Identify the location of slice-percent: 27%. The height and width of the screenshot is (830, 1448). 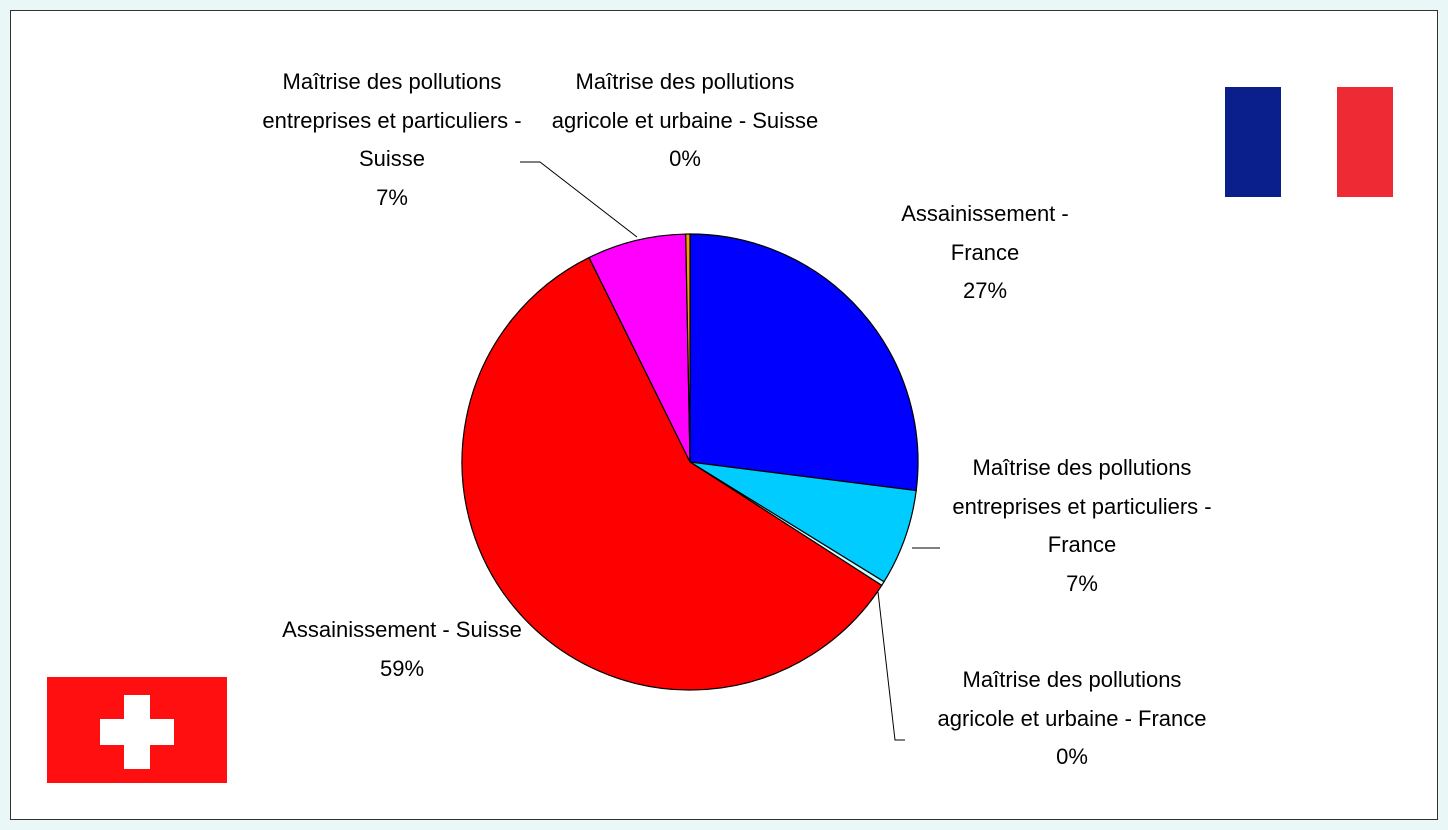
(985, 290).